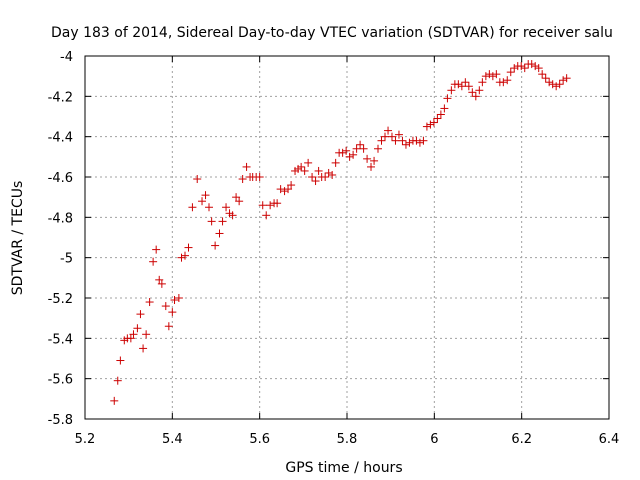 The height and width of the screenshot is (480, 640). Describe the element at coordinates (60, 97) in the screenshot. I see `y-tick-label: -4.2` at that location.